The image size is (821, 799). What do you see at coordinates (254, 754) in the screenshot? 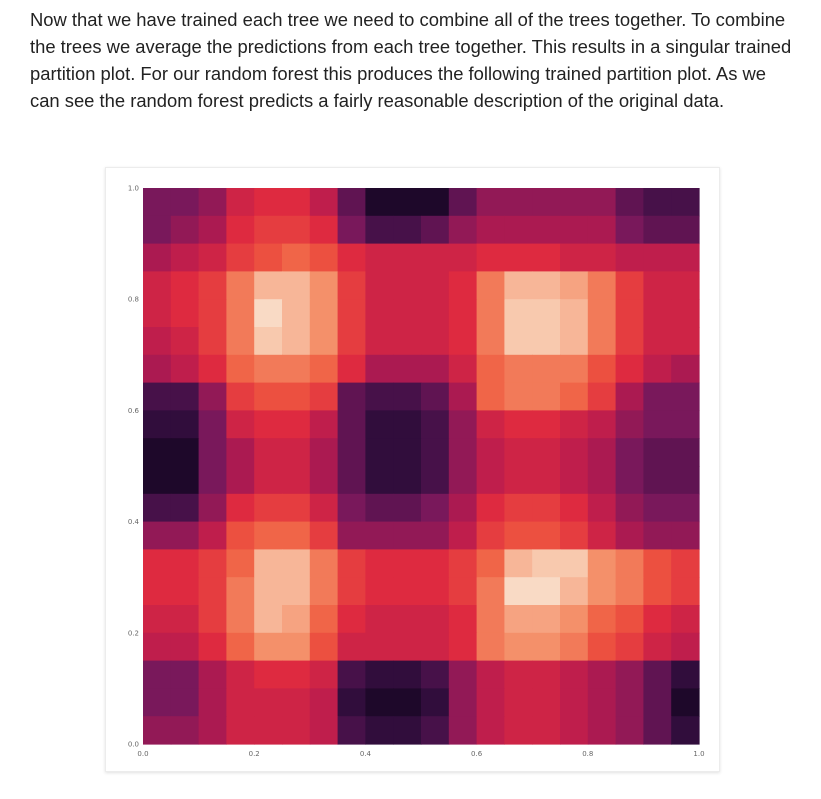
I see `x-tick-label: 0.2` at bounding box center [254, 754].